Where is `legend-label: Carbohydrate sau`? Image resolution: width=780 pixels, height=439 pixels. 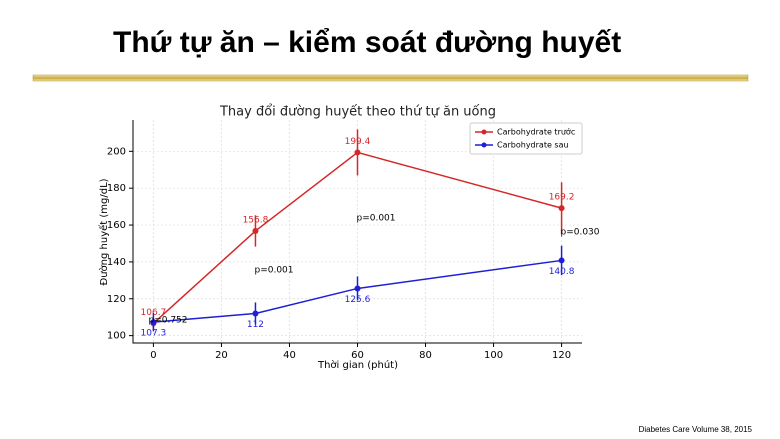 legend-label: Carbohydrate sau is located at coordinates (533, 145).